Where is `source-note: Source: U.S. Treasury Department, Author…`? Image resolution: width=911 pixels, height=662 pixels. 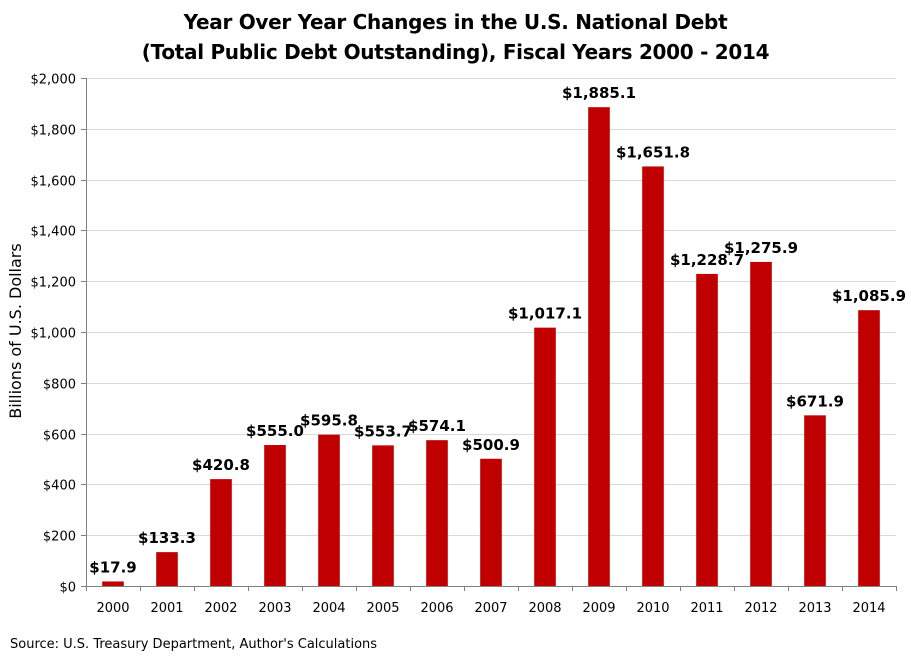 source-note: Source: U.S. Treasury Department, Author… is located at coordinates (194, 644).